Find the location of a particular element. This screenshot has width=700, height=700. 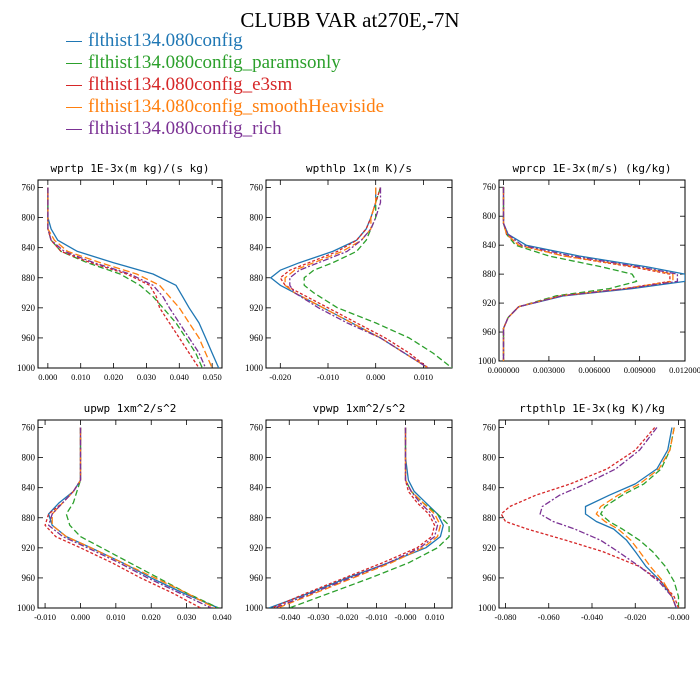

legend-entry: flthist134.080config_paramsonly is located at coordinates (225, 63).